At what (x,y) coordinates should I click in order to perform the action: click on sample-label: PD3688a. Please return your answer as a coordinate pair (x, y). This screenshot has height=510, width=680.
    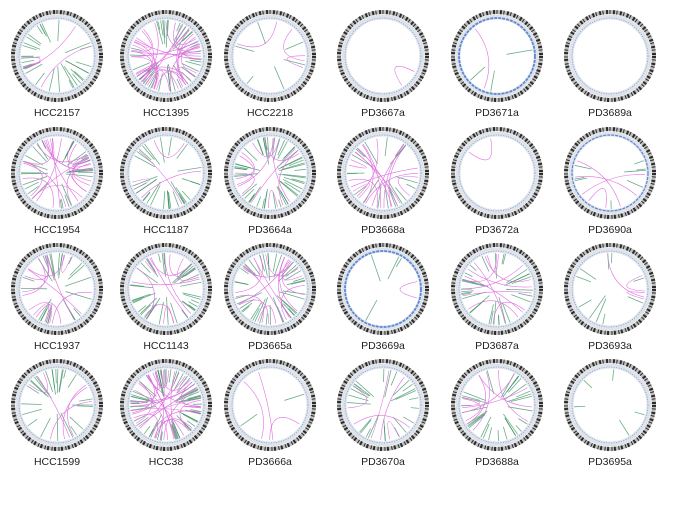
    Looking at the image, I should click on (497, 462).